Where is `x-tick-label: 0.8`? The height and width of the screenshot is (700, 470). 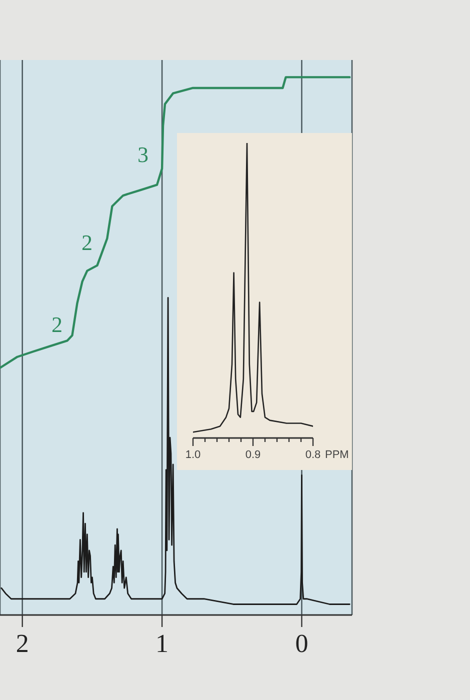
x-tick-label: 0.8 is located at coordinates (313, 454).